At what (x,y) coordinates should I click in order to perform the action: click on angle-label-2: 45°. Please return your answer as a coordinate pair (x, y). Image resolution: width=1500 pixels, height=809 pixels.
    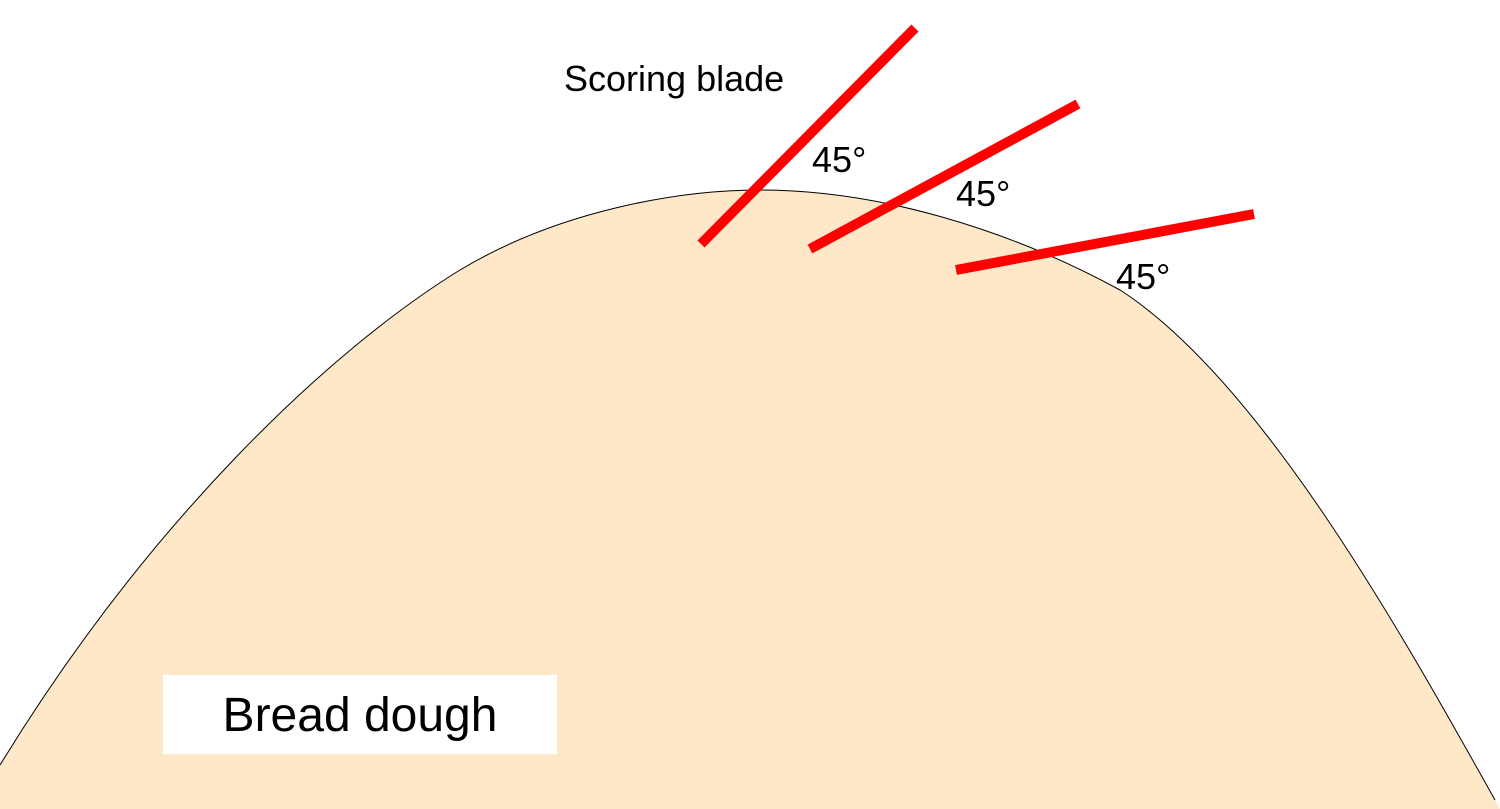
    Looking at the image, I should click on (983, 193).